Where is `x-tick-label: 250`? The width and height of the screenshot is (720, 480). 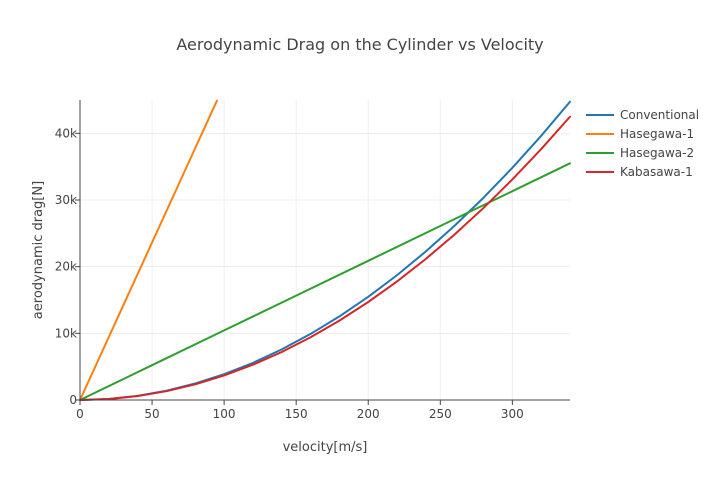
x-tick-label: 250 is located at coordinates (440, 414).